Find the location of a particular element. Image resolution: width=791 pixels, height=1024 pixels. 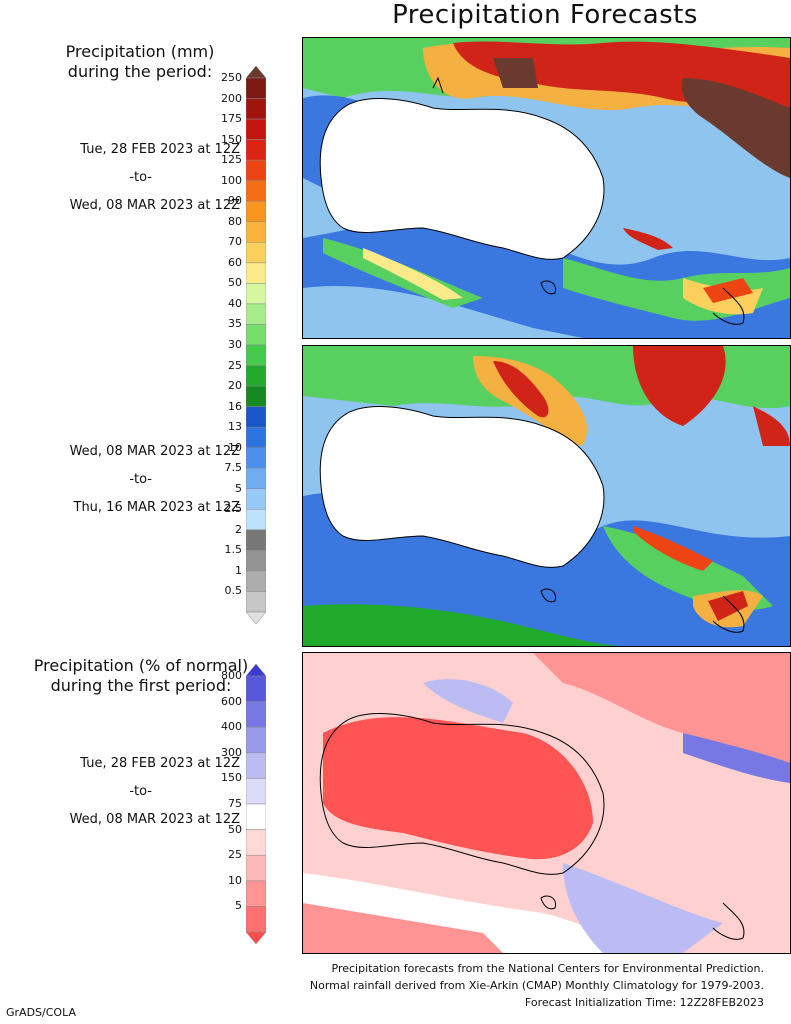

mm-colorbar-label: 90 is located at coordinates (235, 201).